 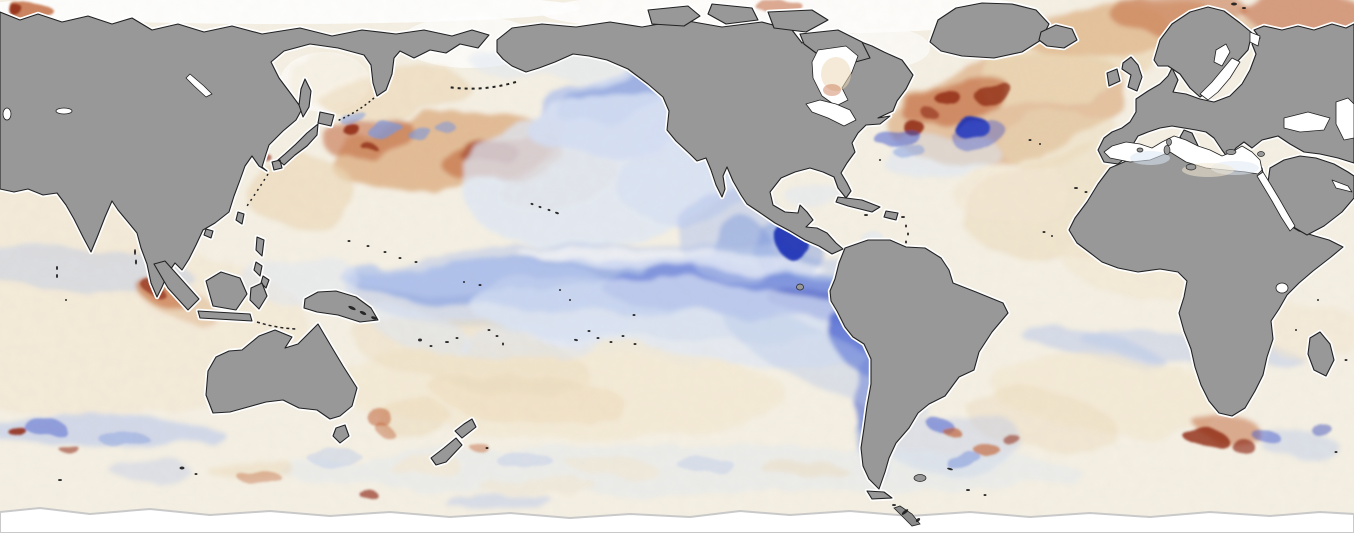 What do you see at coordinates (64, 111) in the screenshot?
I see `lake-balkhash` at bounding box center [64, 111].